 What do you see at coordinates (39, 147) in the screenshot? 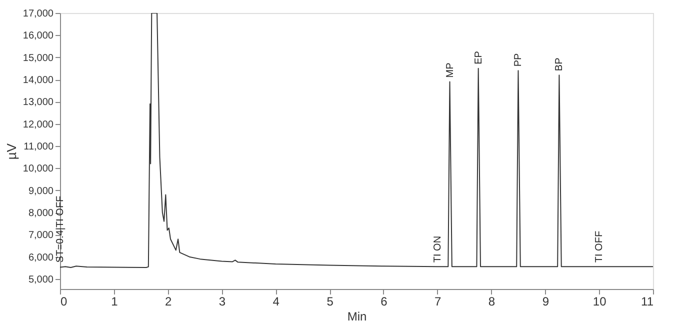
I see `y-tick-label: 11,000` at bounding box center [39, 147].